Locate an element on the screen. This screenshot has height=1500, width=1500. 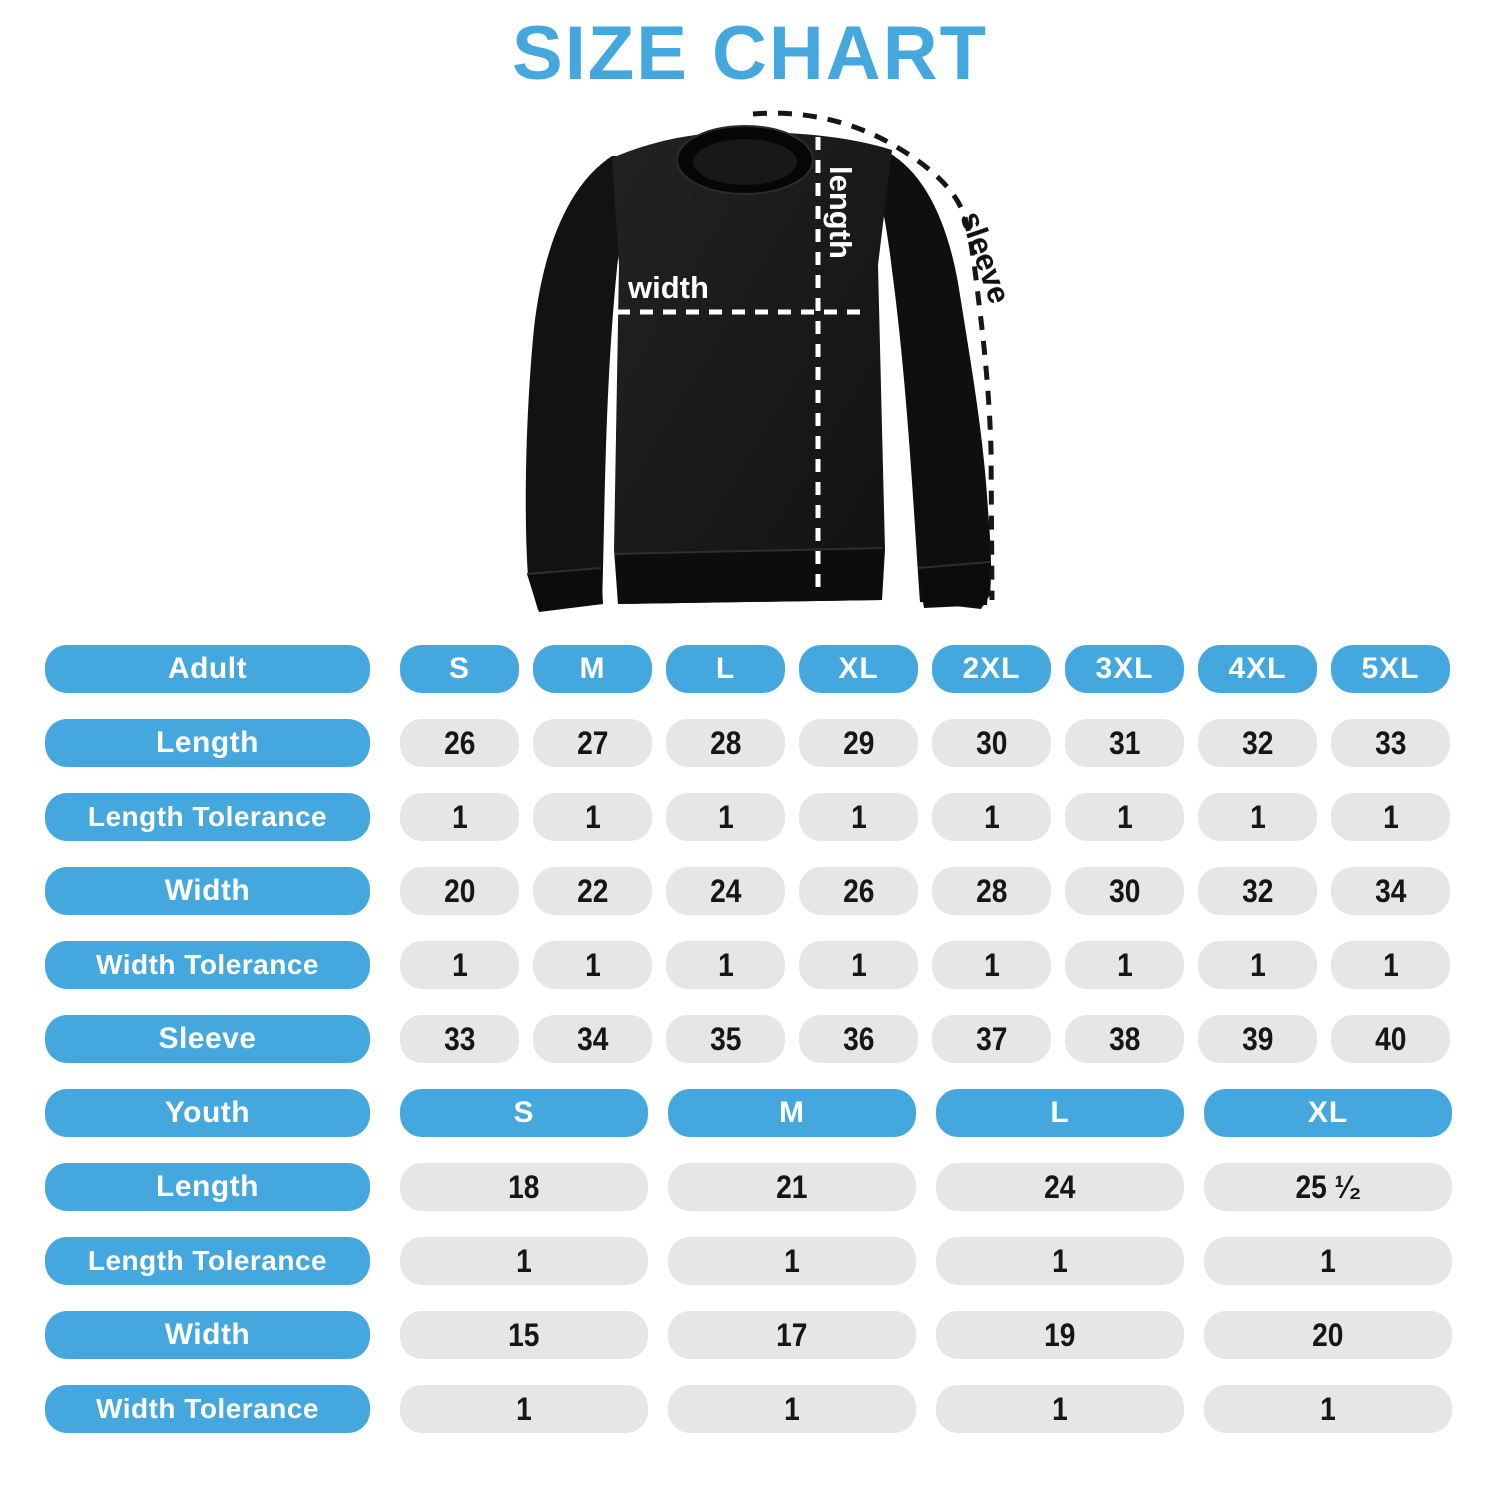
youth-width-row: Width 15 17 19 20 is located at coordinates (772, 1335).